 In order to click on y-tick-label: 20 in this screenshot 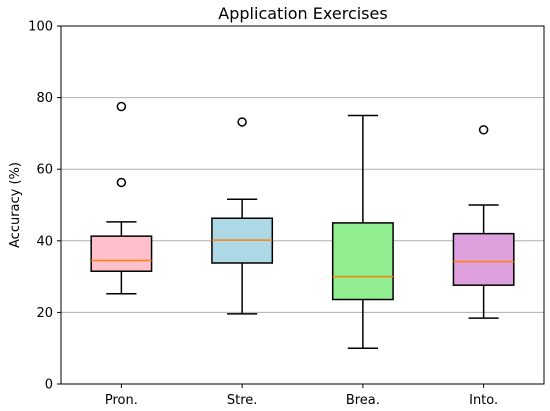, I will do `click(44, 313)`.